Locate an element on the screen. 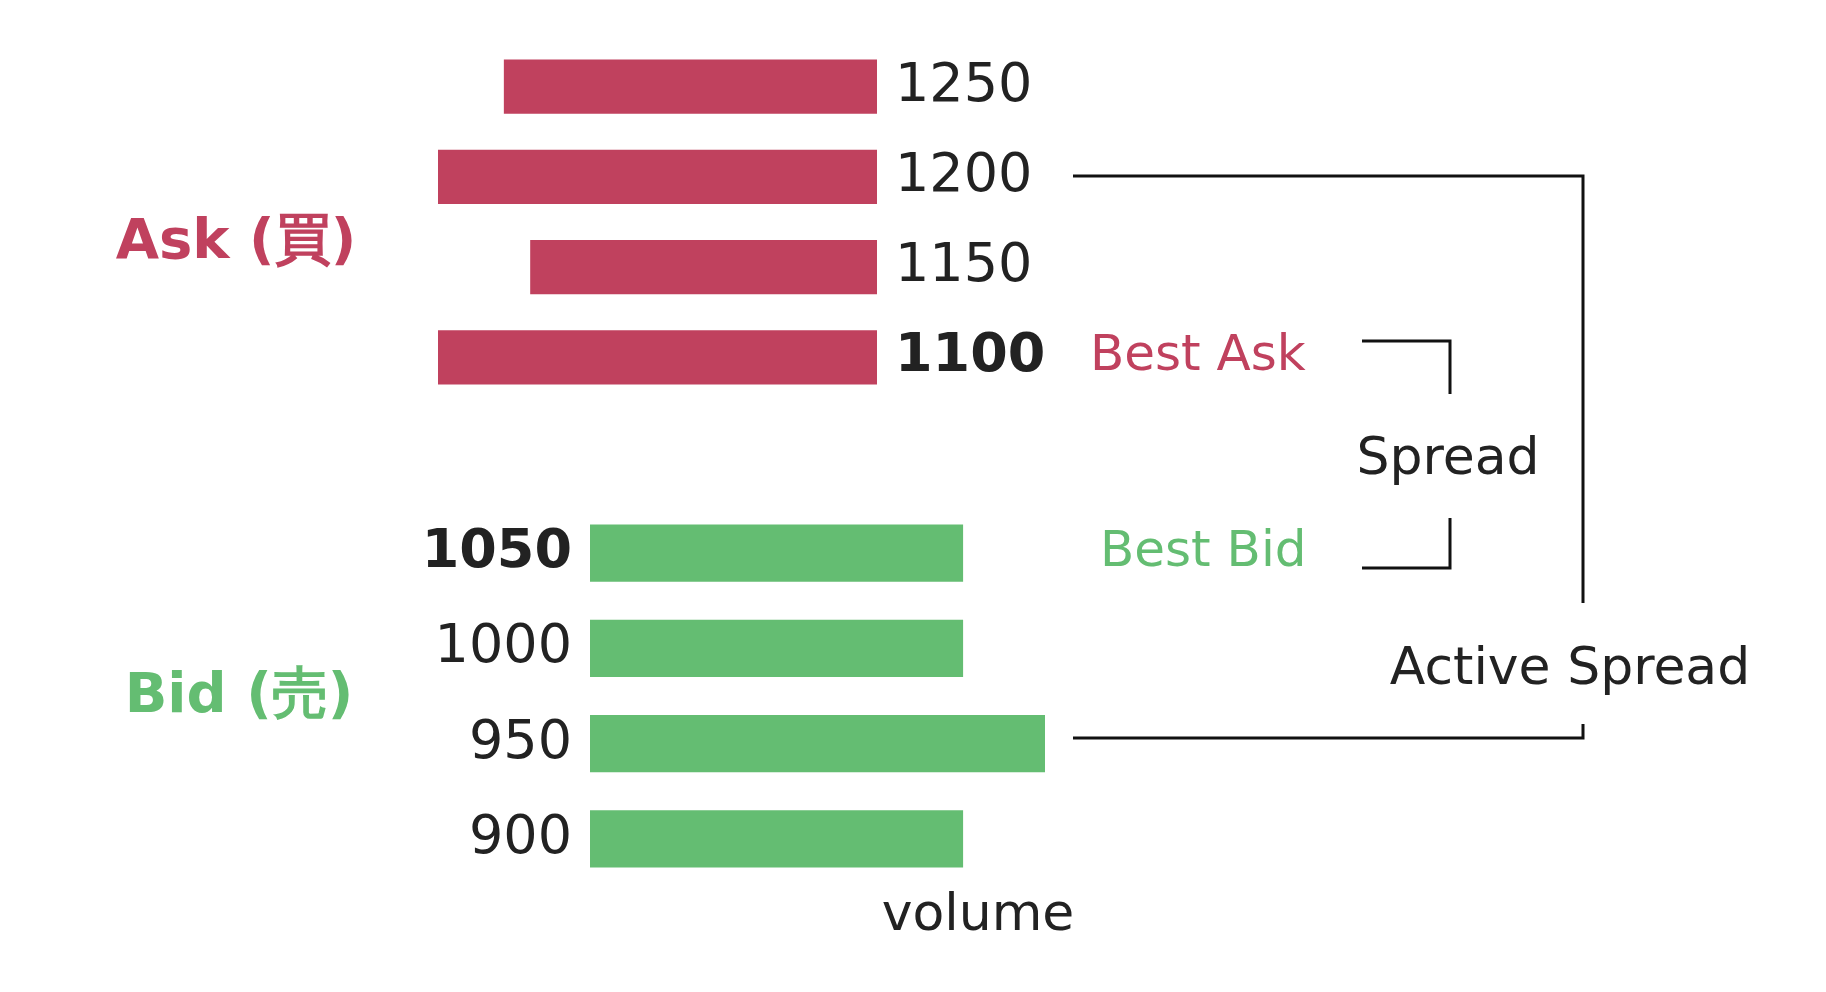  y-tick-label: 1000 is located at coordinates (503, 644).